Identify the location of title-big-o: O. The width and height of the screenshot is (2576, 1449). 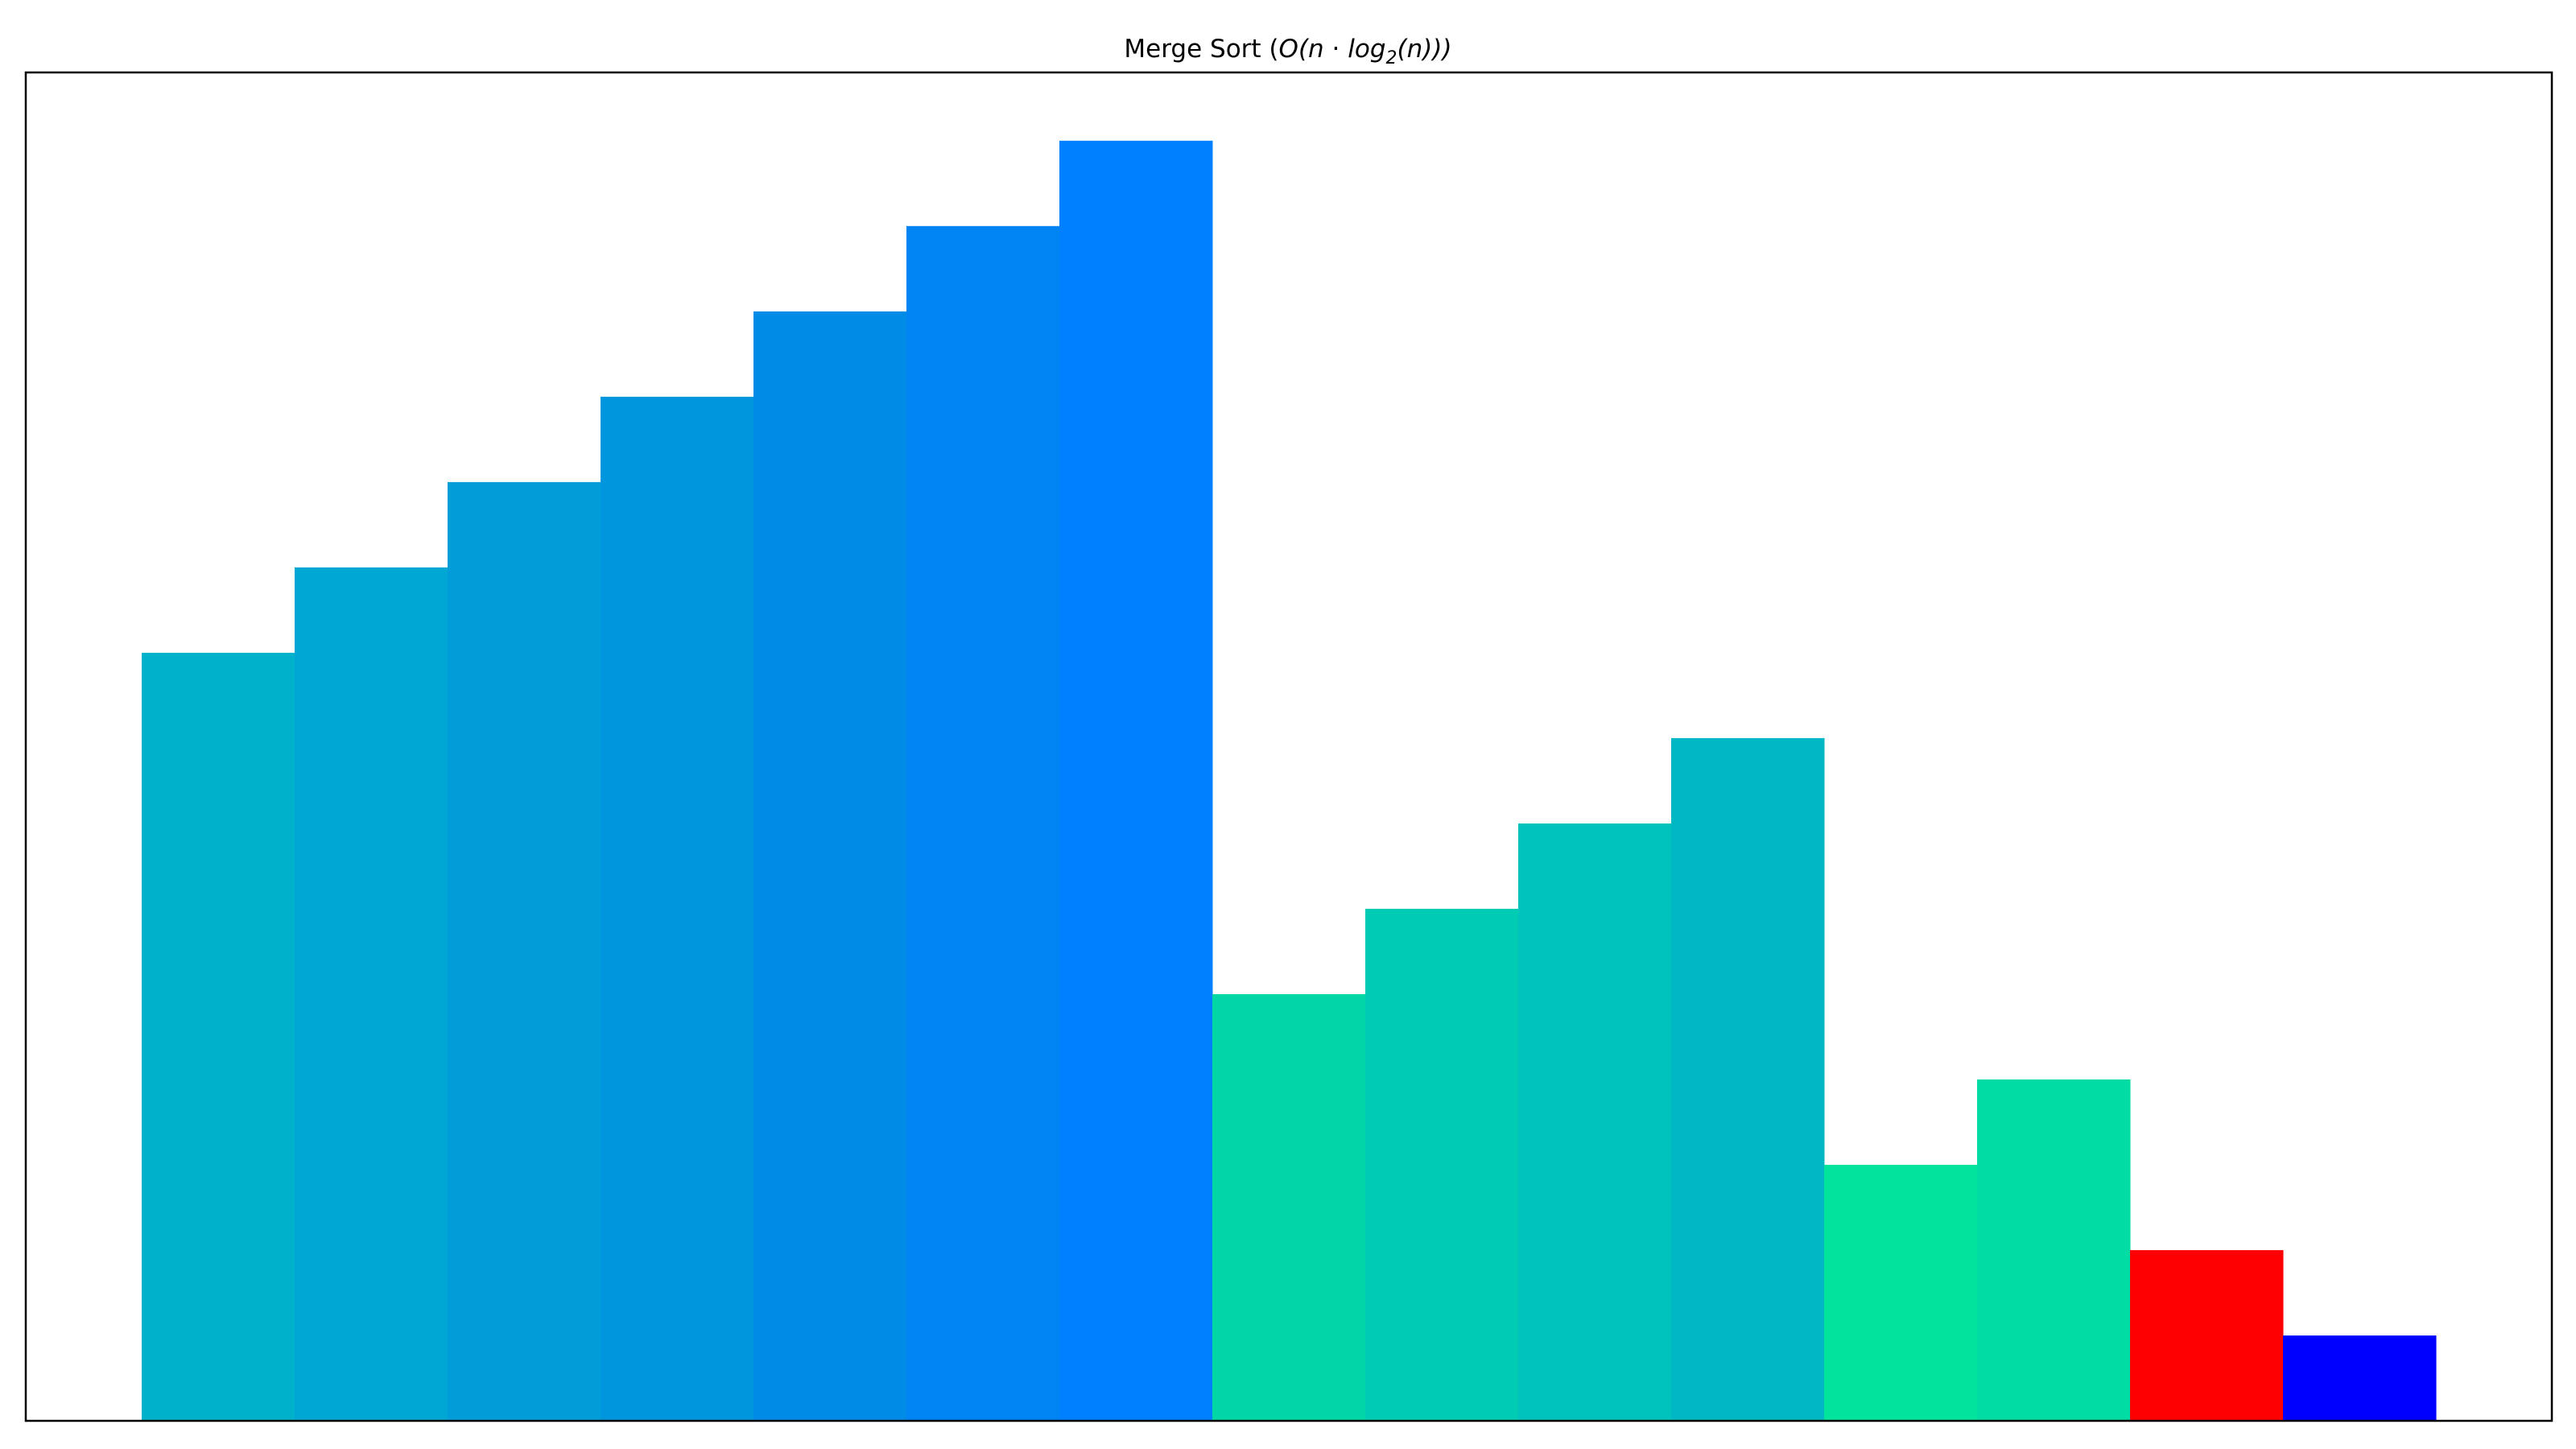
(1288, 49).